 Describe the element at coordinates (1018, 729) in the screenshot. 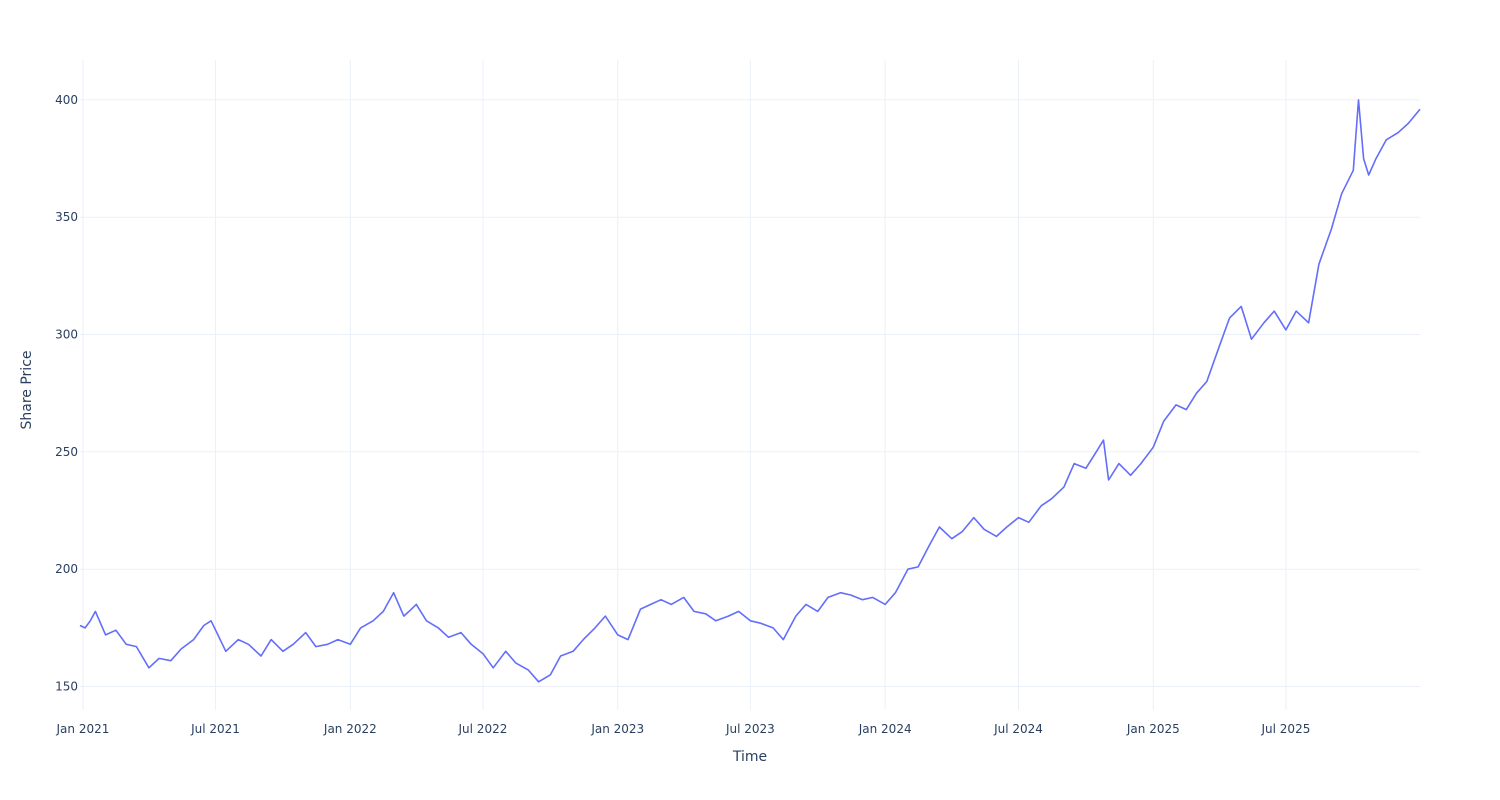

I see `x-tick-label: Jul 2024` at that location.